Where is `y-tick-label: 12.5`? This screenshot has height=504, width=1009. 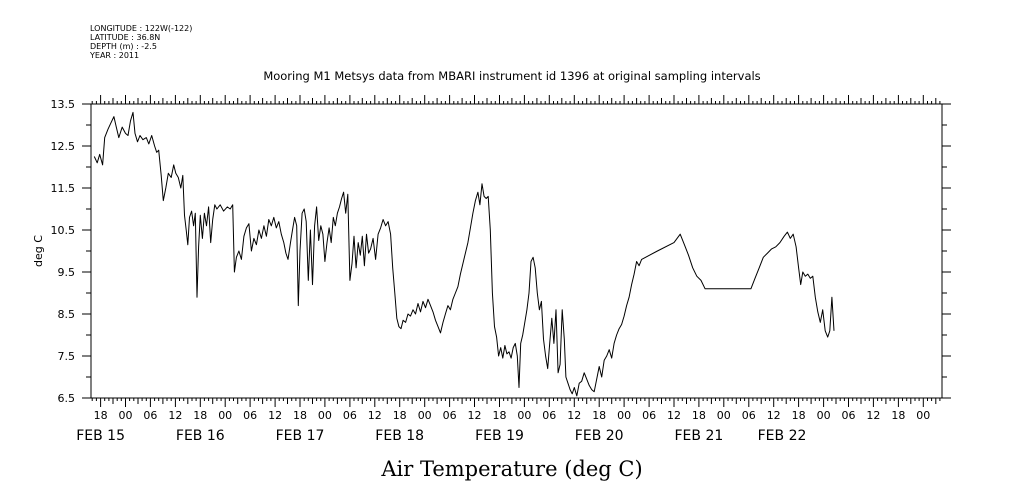
y-tick-label: 12.5 is located at coordinates (63, 146).